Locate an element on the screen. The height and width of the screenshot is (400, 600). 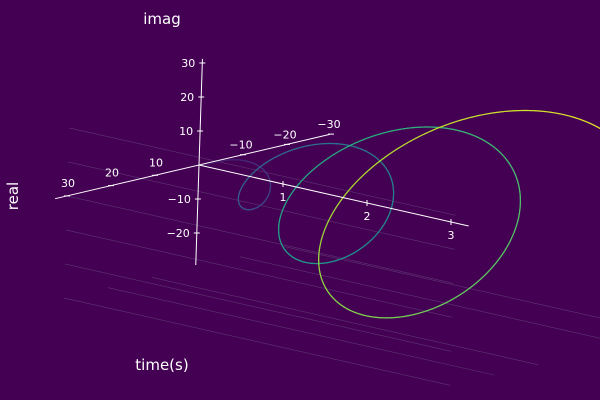
real-tick-label: −10 is located at coordinates (240, 145).